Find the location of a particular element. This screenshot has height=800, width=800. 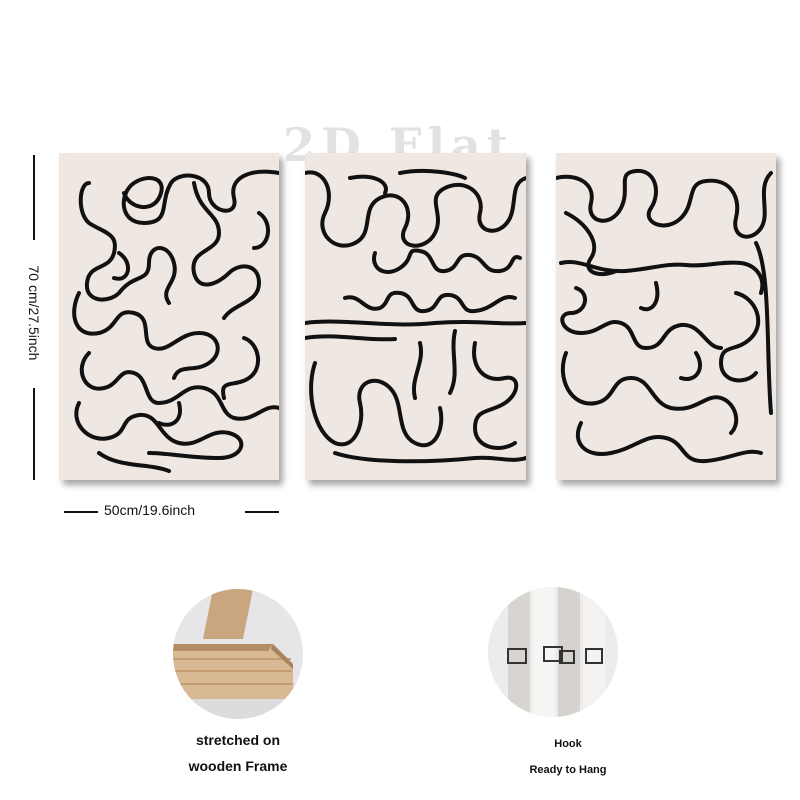

center-panel is located at coordinates (415, 316).